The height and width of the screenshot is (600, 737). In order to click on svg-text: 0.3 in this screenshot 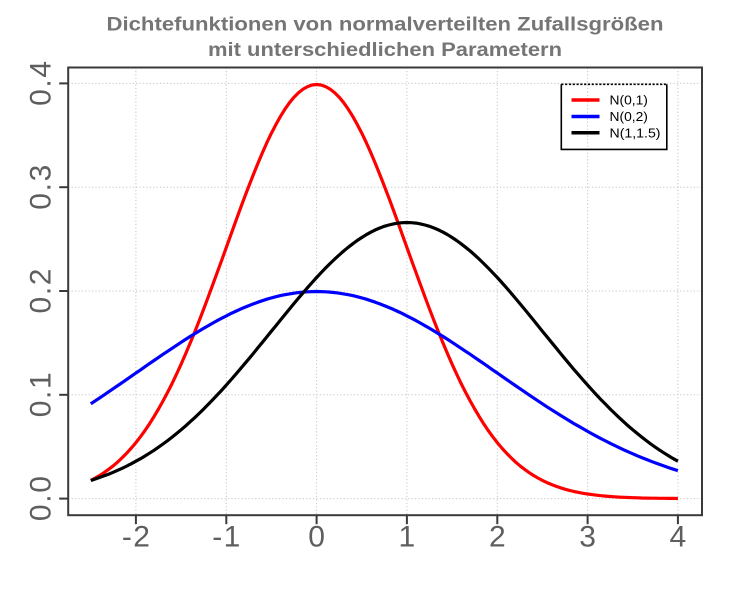, I will do `click(40, 187)`.